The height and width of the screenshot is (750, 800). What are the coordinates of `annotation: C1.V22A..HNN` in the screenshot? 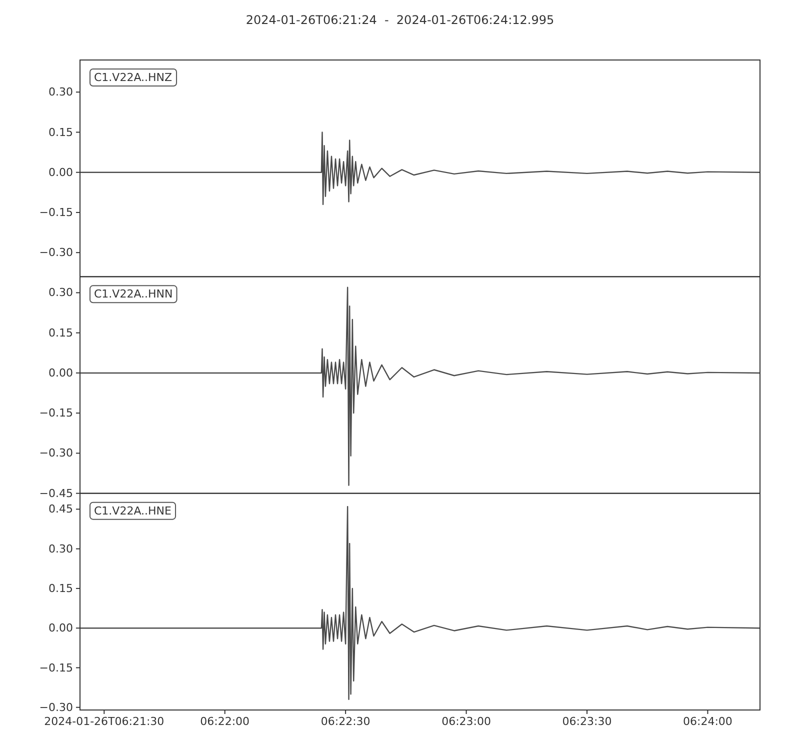 It's located at (133, 294).